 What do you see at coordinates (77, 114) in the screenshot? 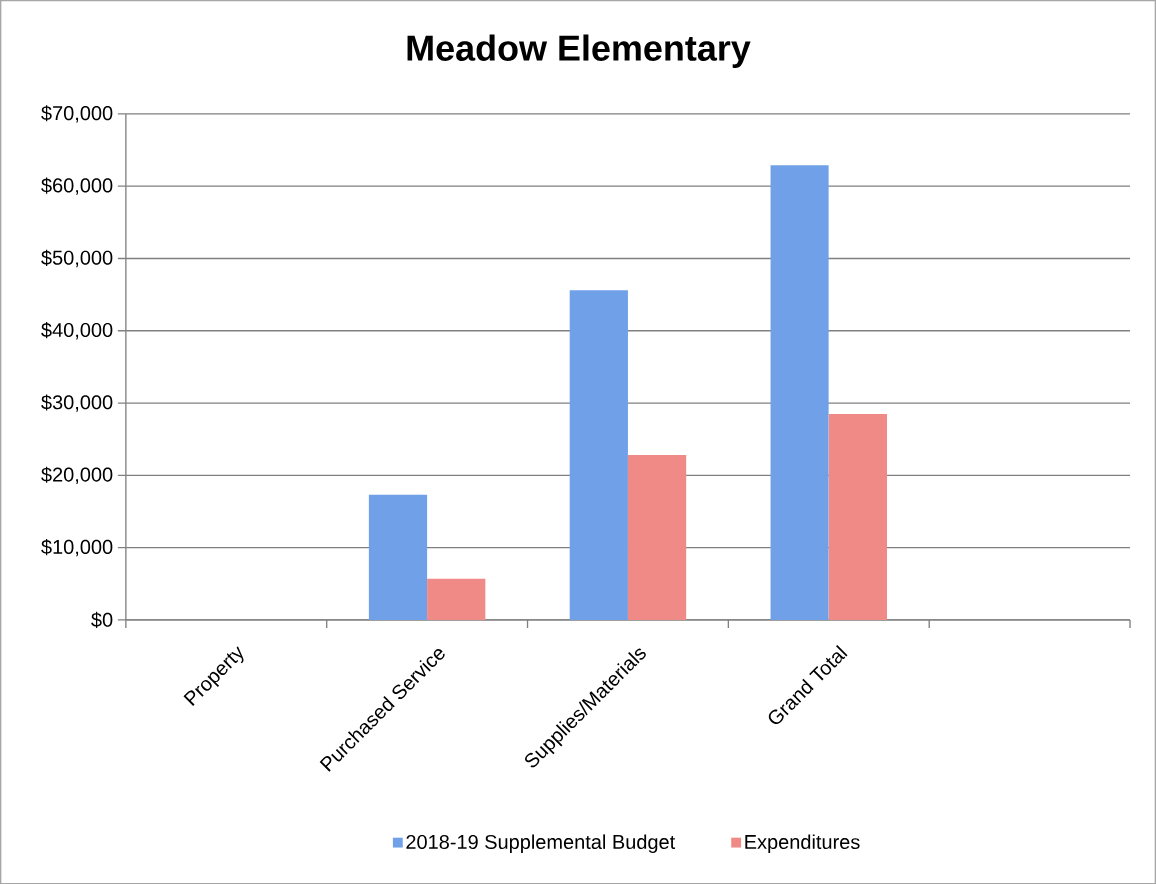
I see `y-tick-label: $70,000` at bounding box center [77, 114].